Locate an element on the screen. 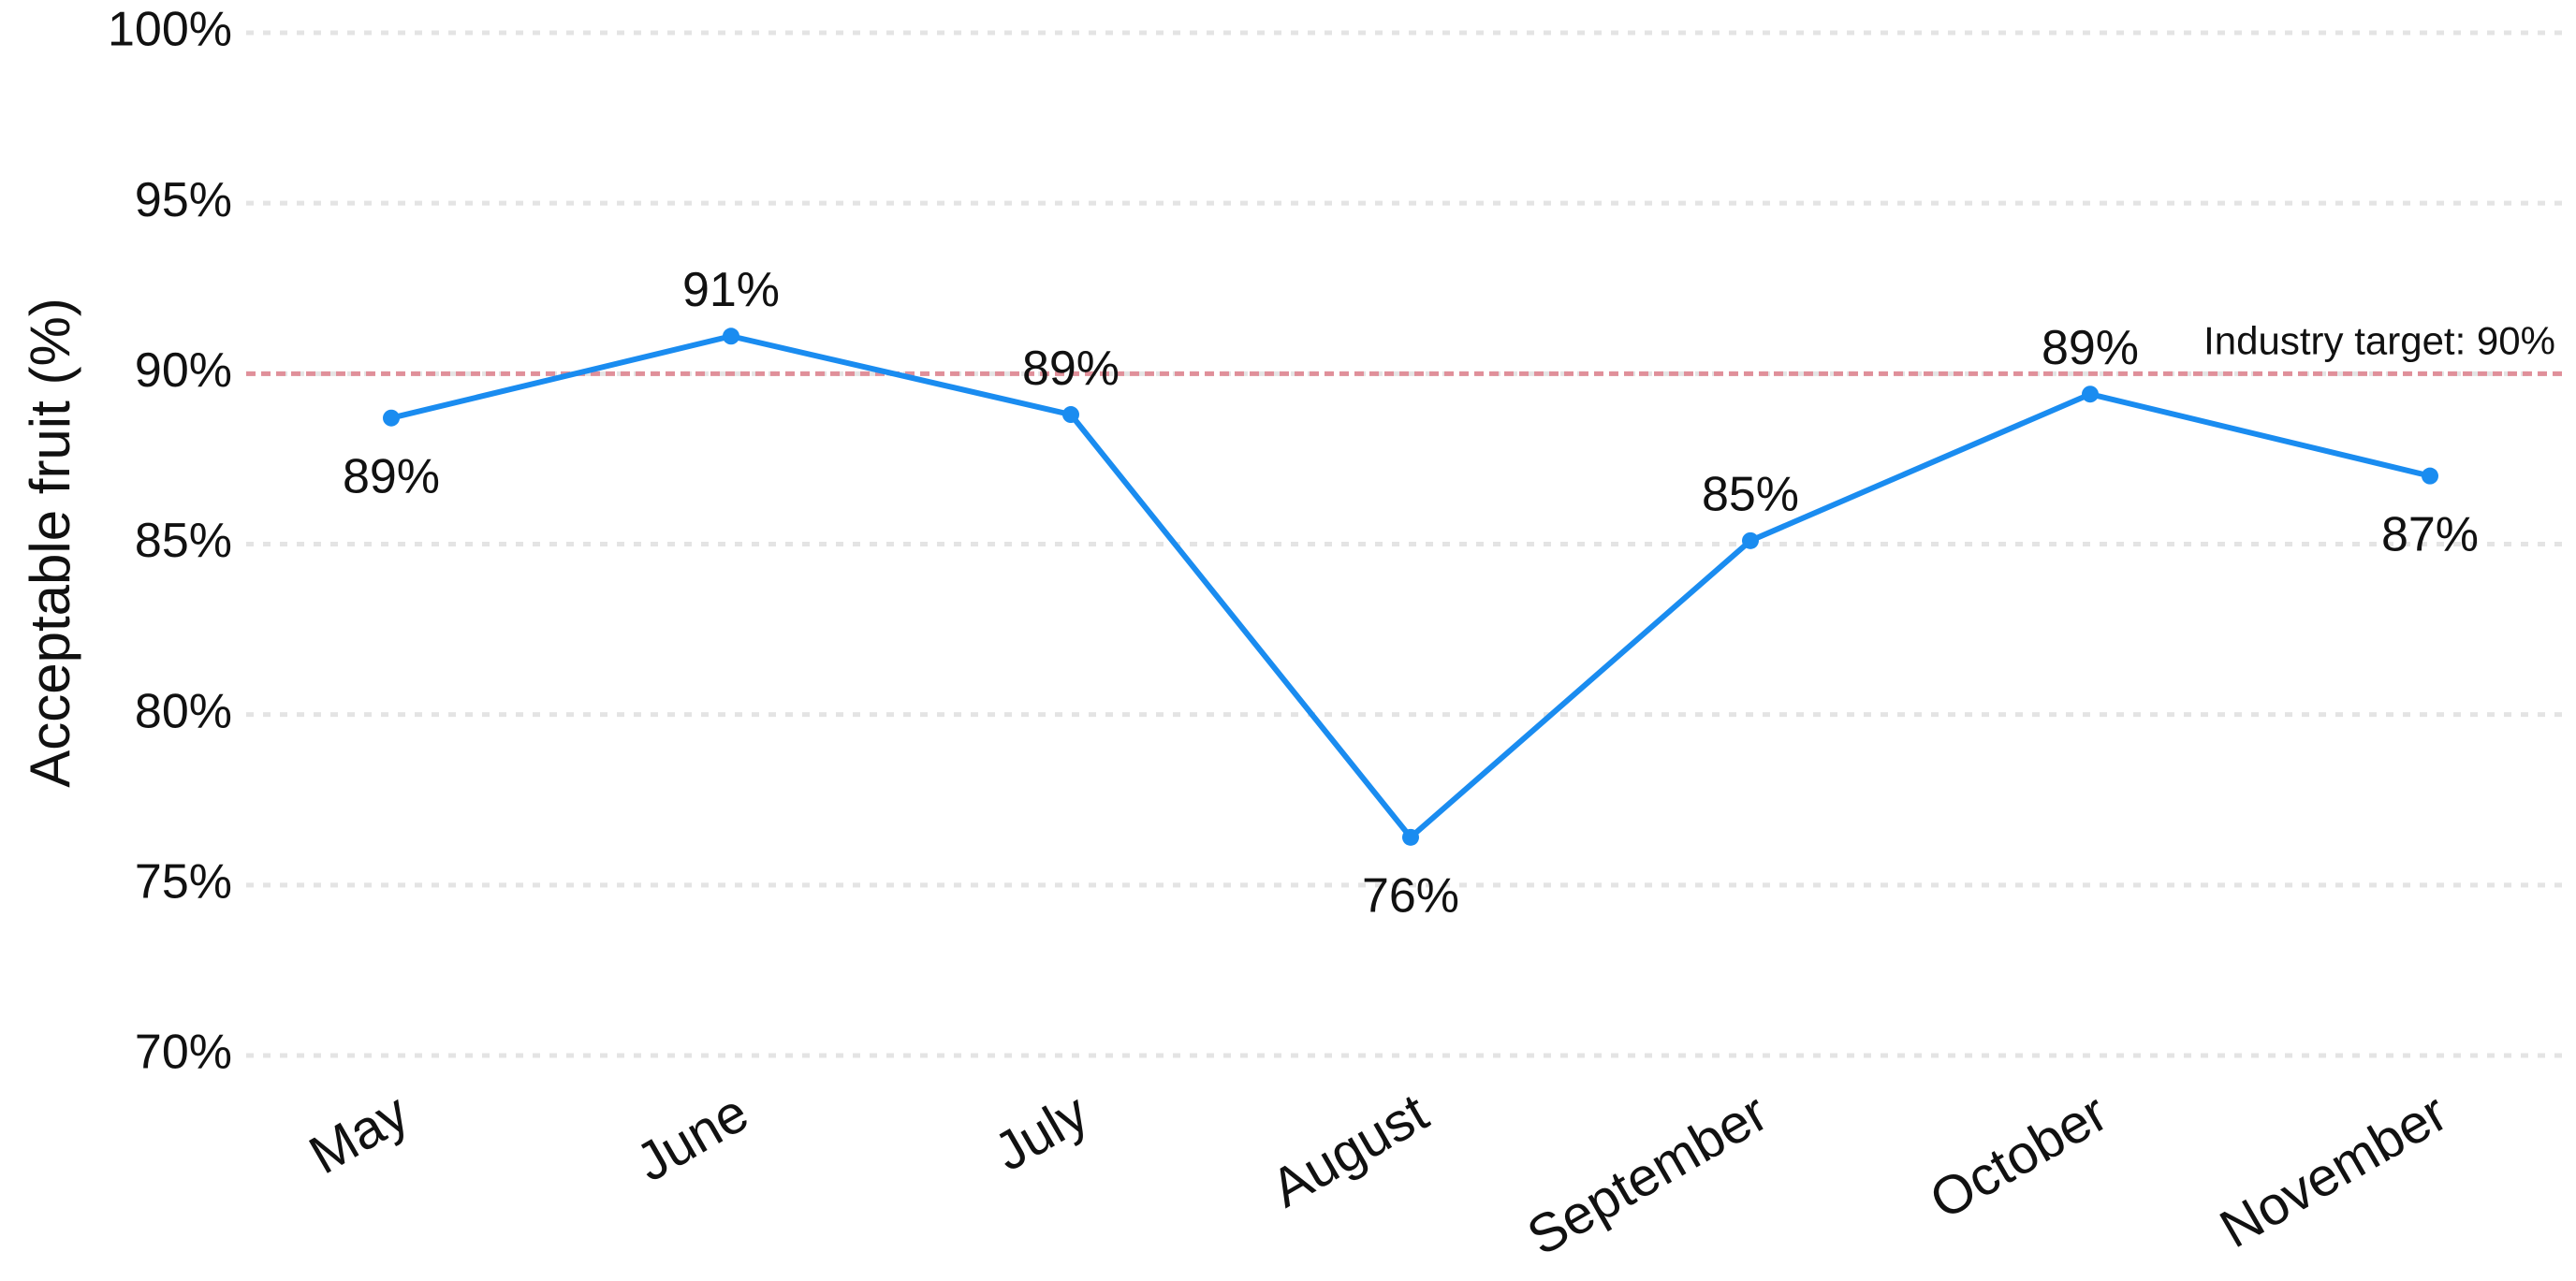 The image size is (2576, 1281). x-tick-label: September is located at coordinates (1647, 1175).